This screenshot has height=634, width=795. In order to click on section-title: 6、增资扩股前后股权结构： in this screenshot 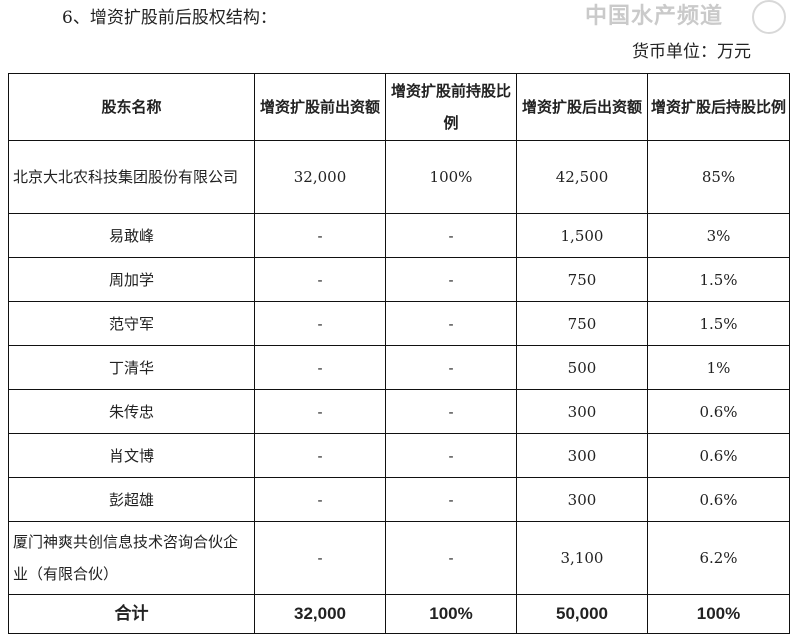, I will do `click(169, 18)`.